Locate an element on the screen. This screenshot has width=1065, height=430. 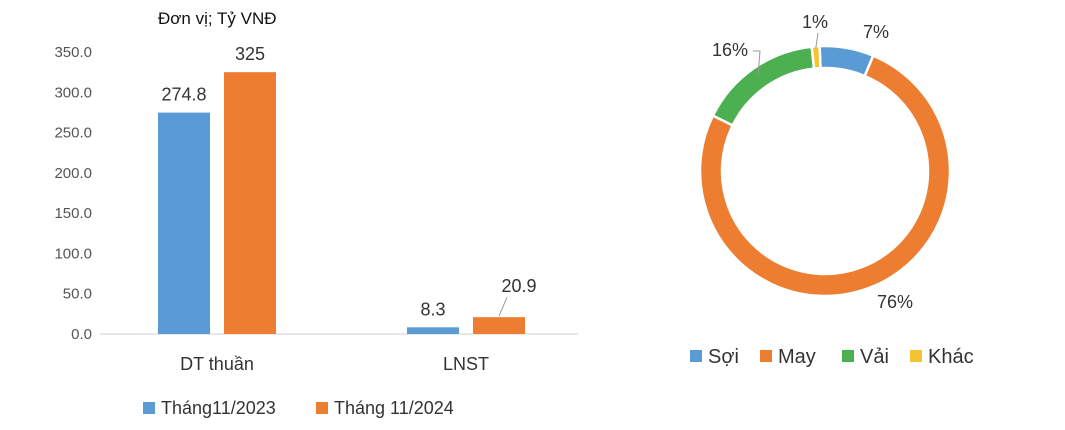
legend-label: Tháng11/2023 is located at coordinates (218, 408).